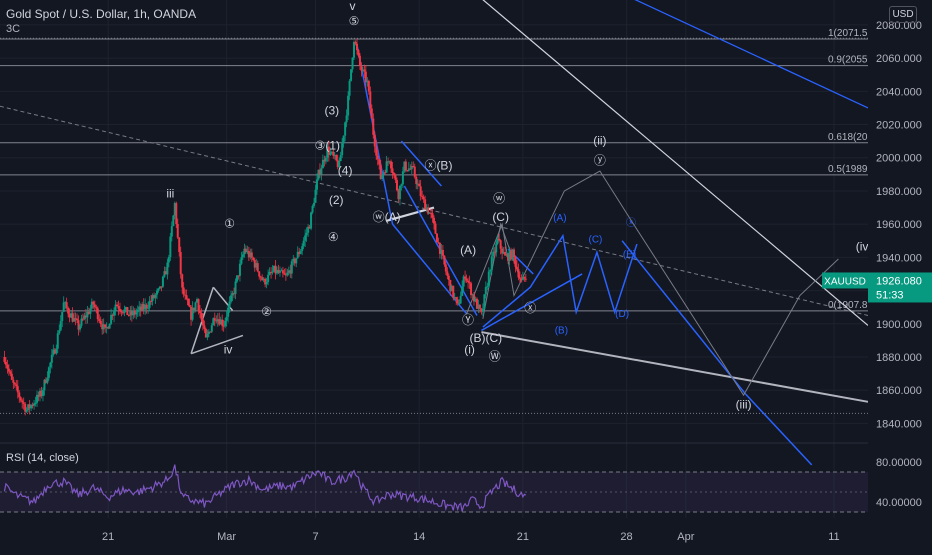 The image size is (932, 555). I want to click on elliott-wave-label: ②, so click(266, 311).